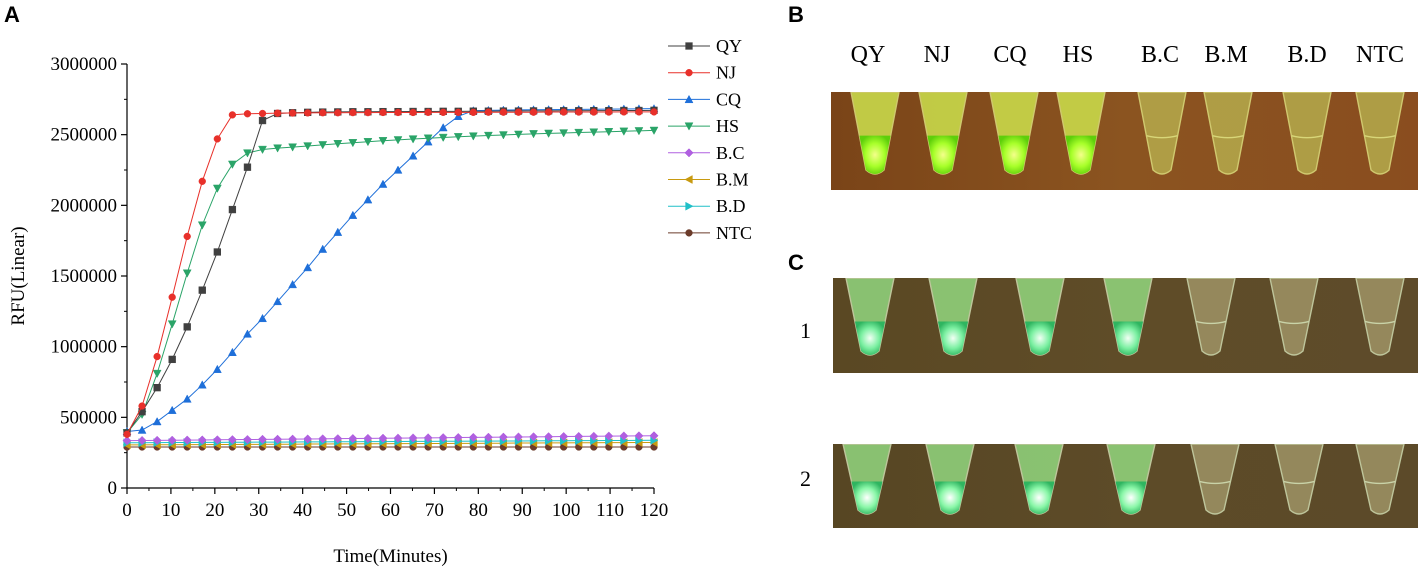  Describe the element at coordinates (214, 510) in the screenshot. I see `x-tick-label: 20` at that location.